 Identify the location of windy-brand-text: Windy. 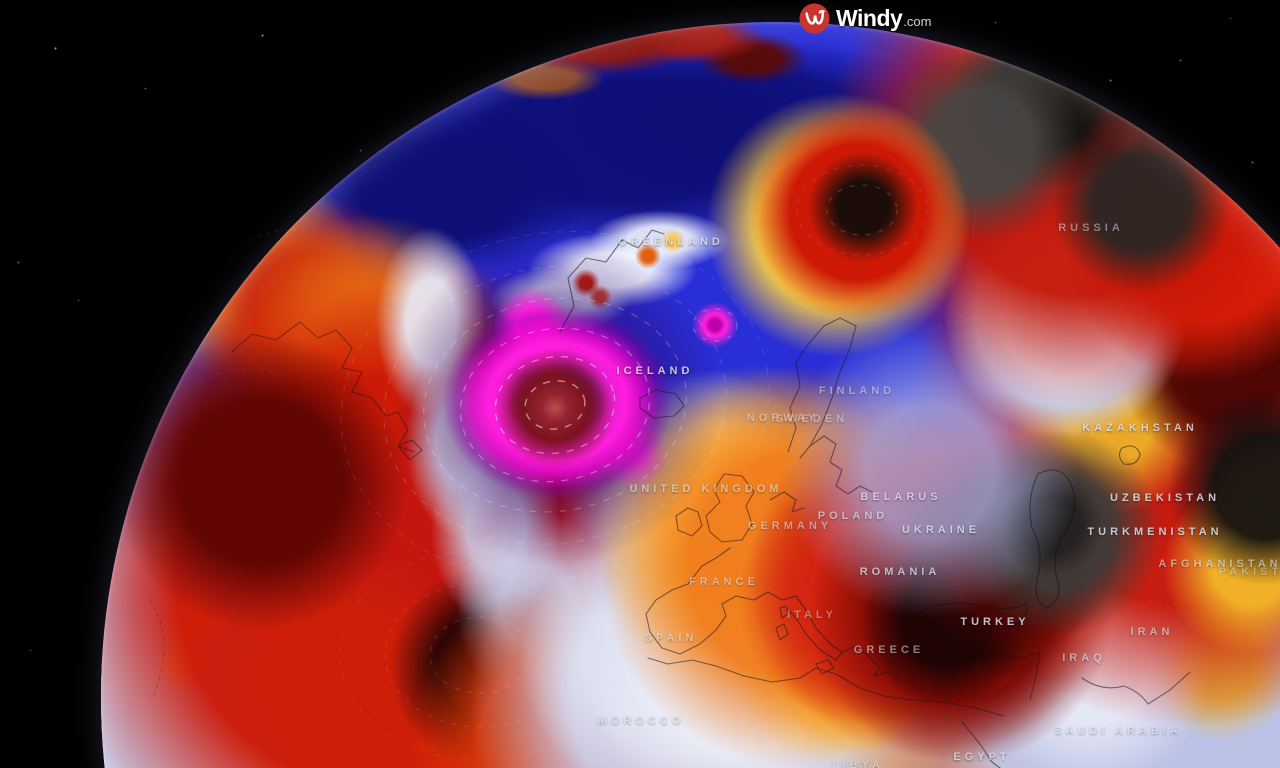
(869, 18).